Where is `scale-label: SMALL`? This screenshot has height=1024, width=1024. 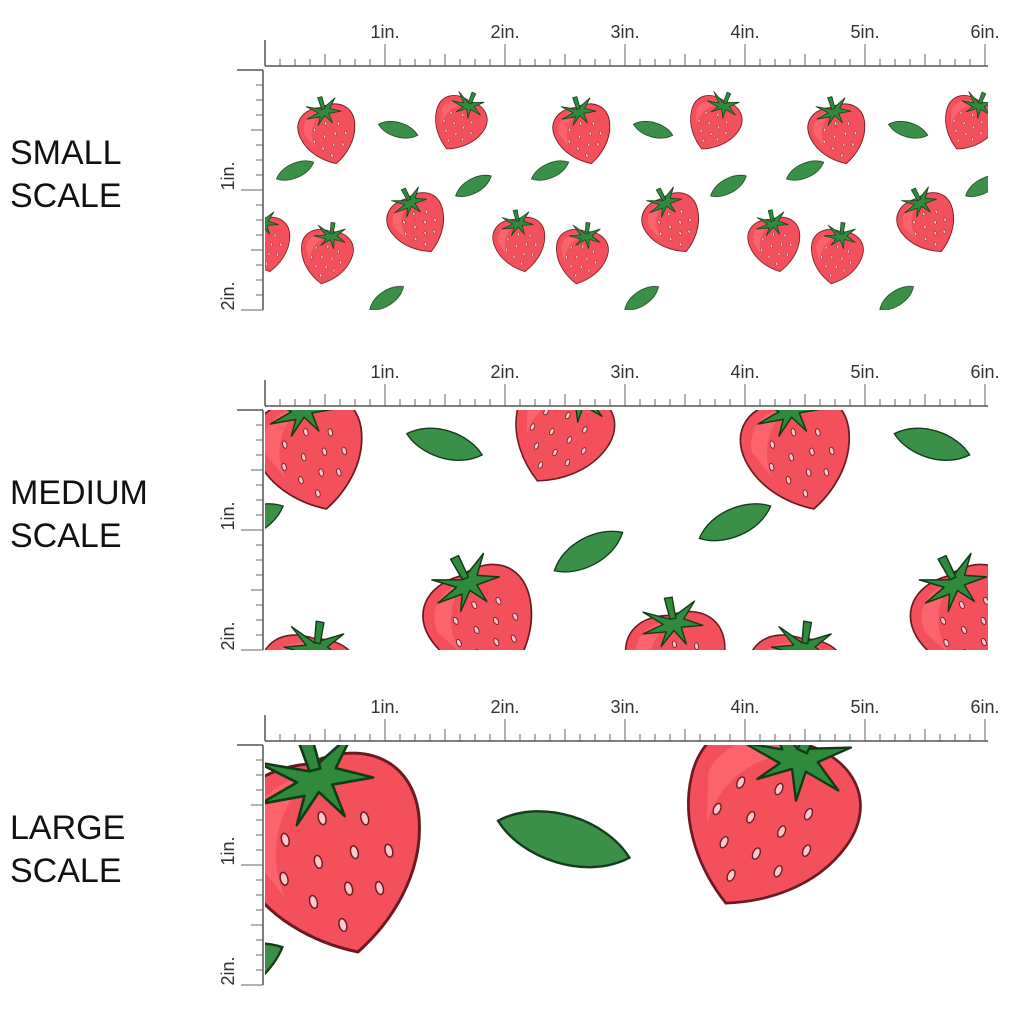 scale-label: SMALL is located at coordinates (66, 153).